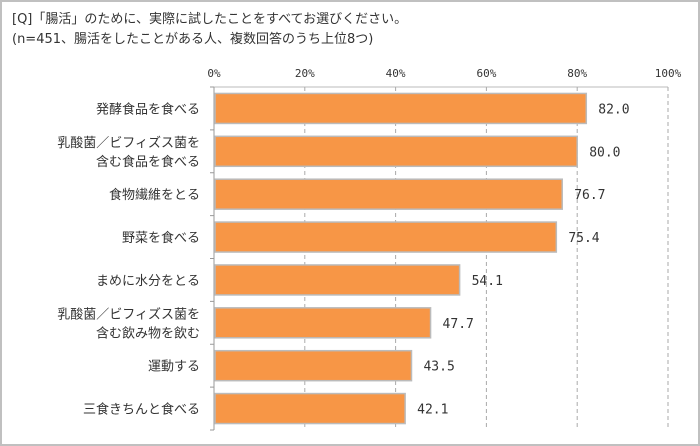 This screenshot has height=446, width=700. What do you see at coordinates (486, 73) in the screenshot?
I see `tick-label: 60%` at bounding box center [486, 73].